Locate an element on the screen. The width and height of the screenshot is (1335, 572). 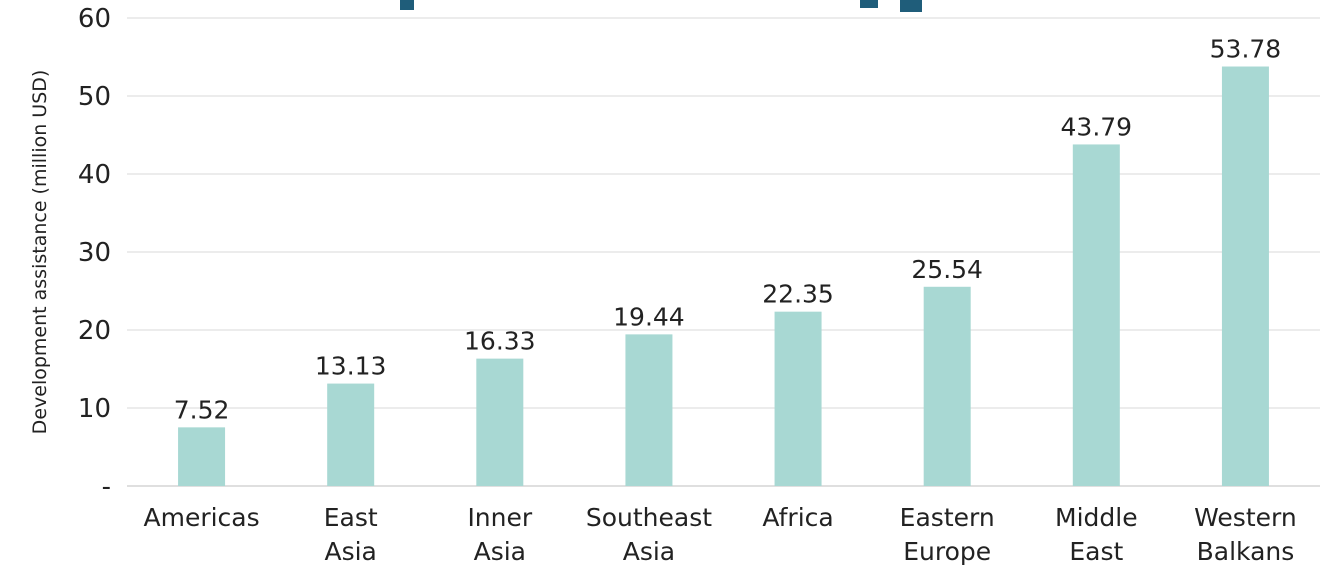
bar-value-label: 53.78 is located at coordinates (1246, 49).